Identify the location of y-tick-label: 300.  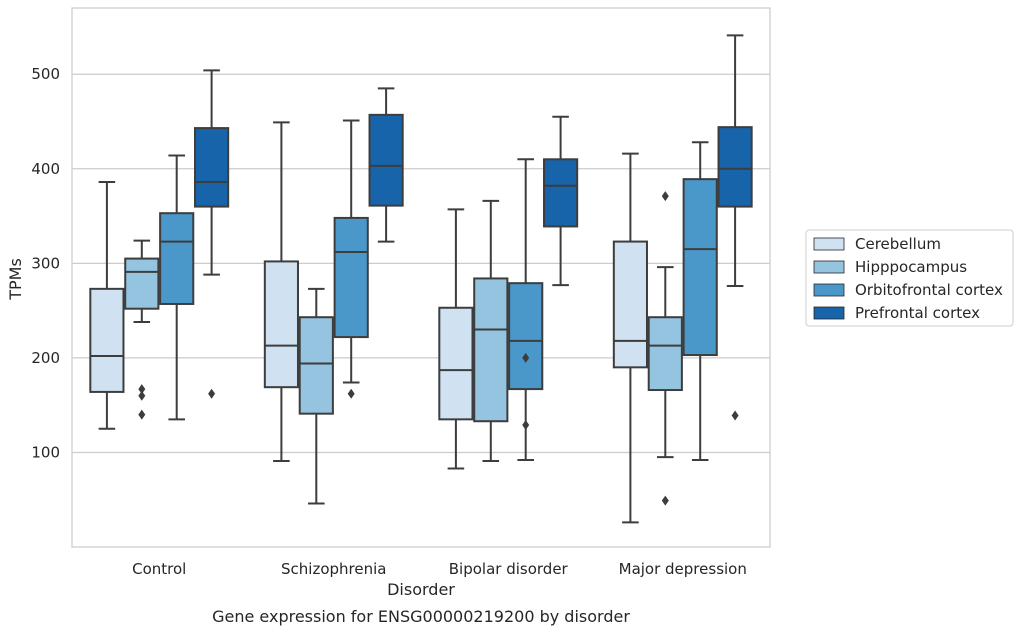
(45, 263).